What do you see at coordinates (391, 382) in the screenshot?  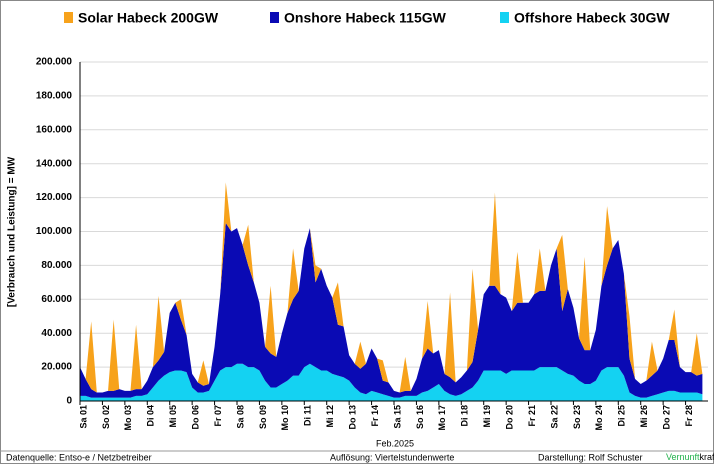 I see `area` at bounding box center [391, 382].